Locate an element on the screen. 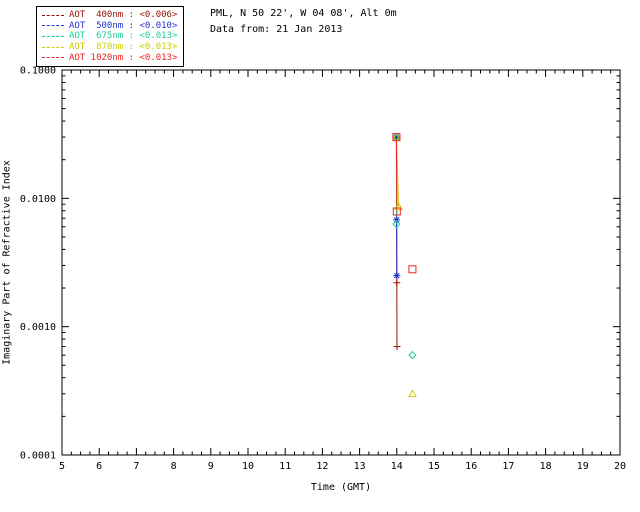 Image resolution: width=640 pixels, height=512 pixels. x-tick-label: 18 is located at coordinates (546, 466).